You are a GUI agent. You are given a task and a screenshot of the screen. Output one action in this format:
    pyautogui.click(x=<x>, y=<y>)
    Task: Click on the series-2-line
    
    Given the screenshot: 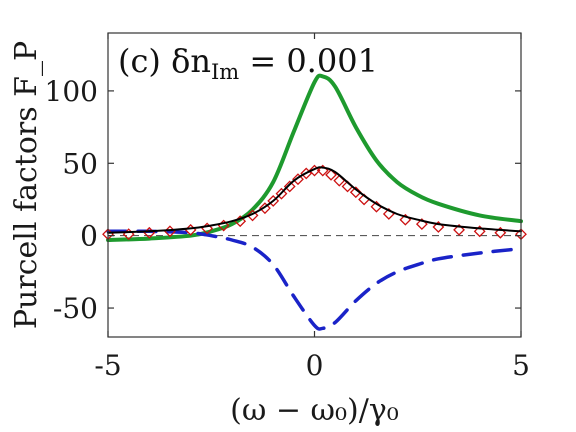 What is the action you would take?
    pyautogui.click(x=314, y=200)
    